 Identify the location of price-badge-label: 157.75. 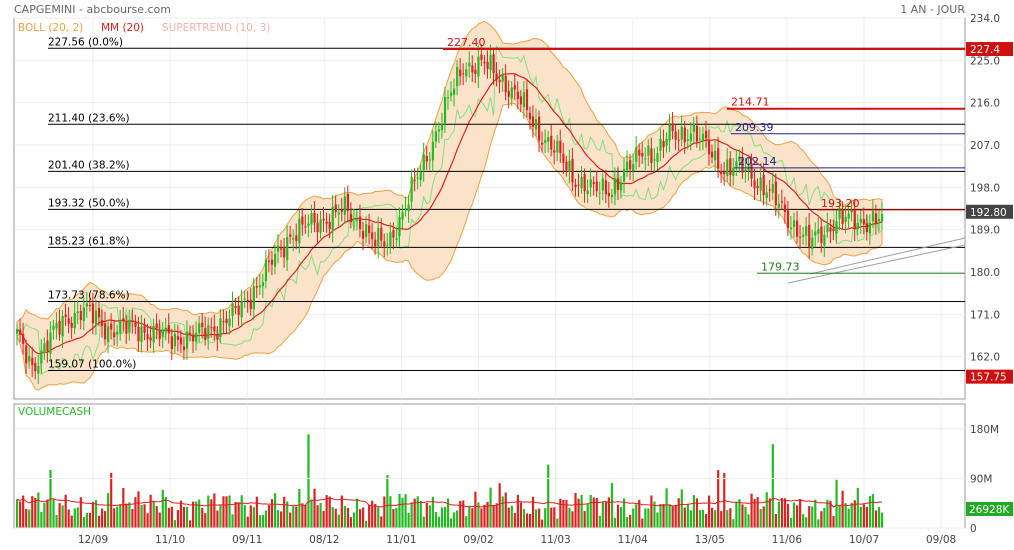
(988, 378).